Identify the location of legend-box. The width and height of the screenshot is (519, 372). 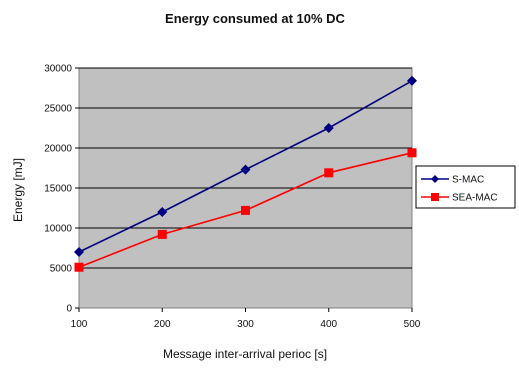
(465, 187).